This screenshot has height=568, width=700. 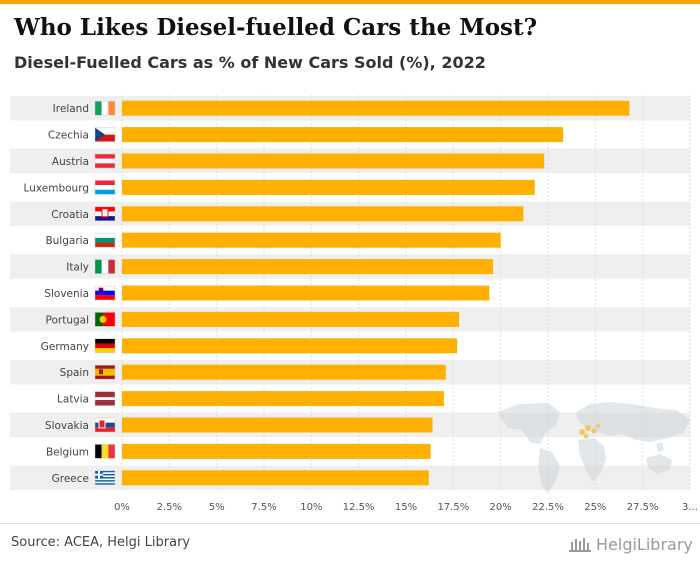 I want to click on germany-flag, so click(x=105, y=346).